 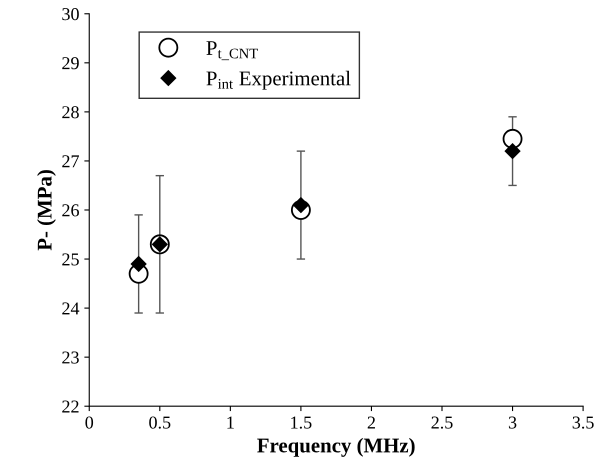 I want to click on y-tick-label: 25, so click(x=70, y=259).